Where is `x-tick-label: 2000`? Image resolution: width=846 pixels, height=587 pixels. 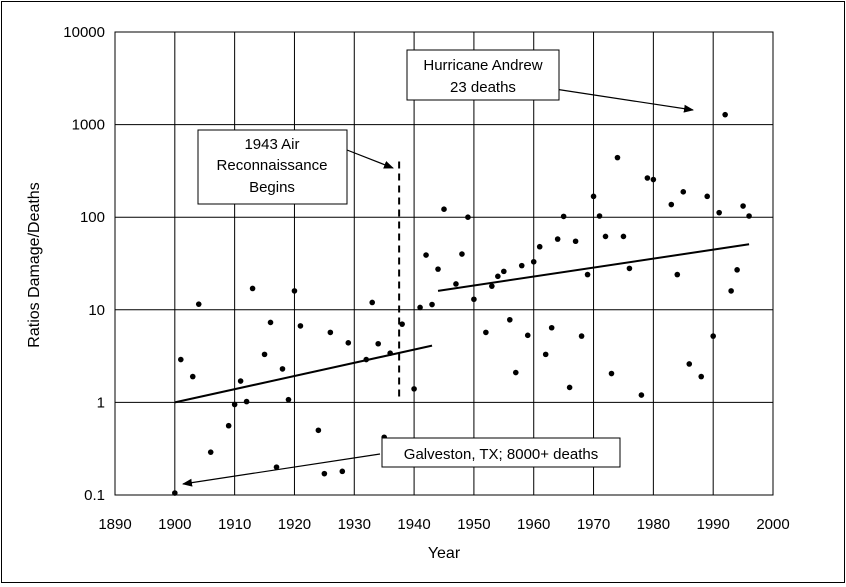 x-tick-label: 2000 is located at coordinates (772, 524).